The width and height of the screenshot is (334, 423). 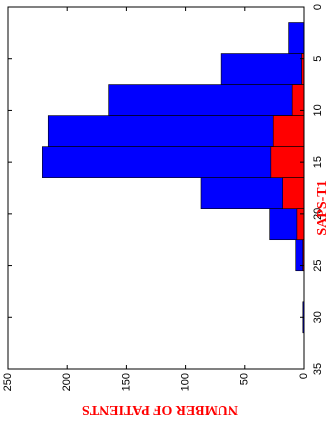 I want to click on x-tick-labels: 0 5 10 15 20 25 30 35, so click(x=318, y=189).